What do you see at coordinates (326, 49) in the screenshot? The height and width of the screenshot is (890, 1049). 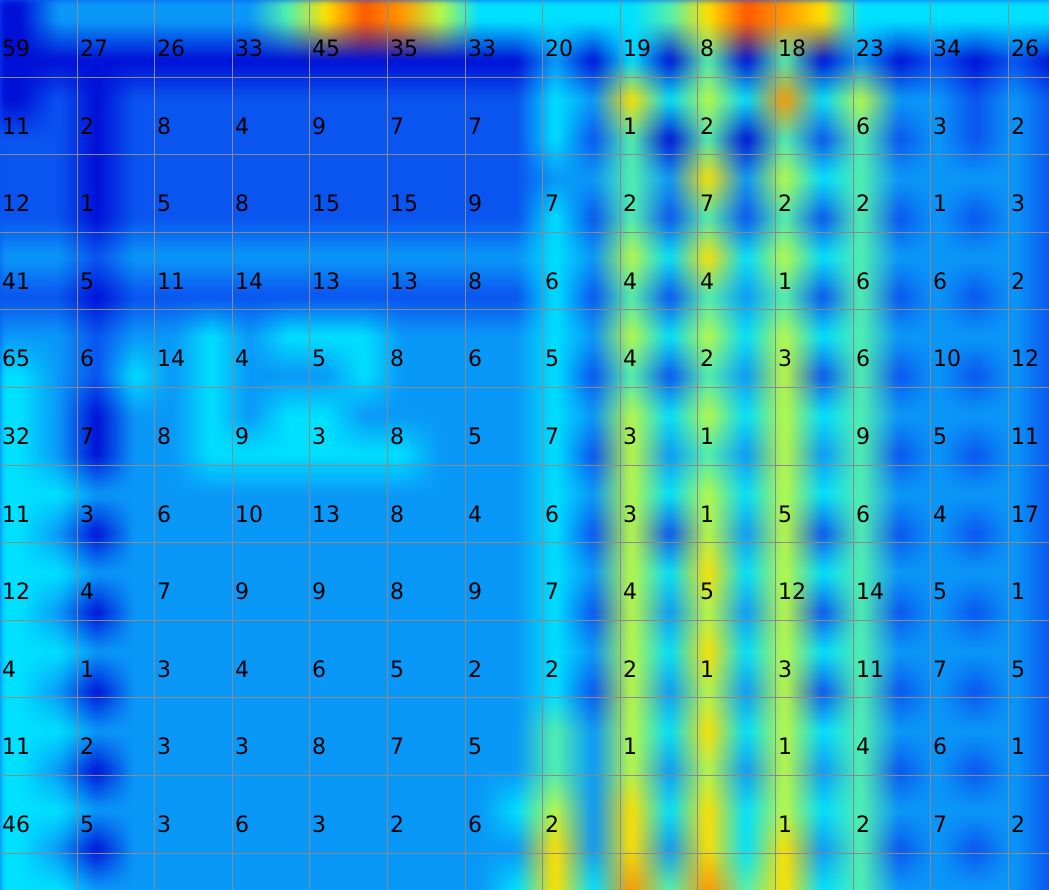 I see `cell-value-label: 45` at bounding box center [326, 49].